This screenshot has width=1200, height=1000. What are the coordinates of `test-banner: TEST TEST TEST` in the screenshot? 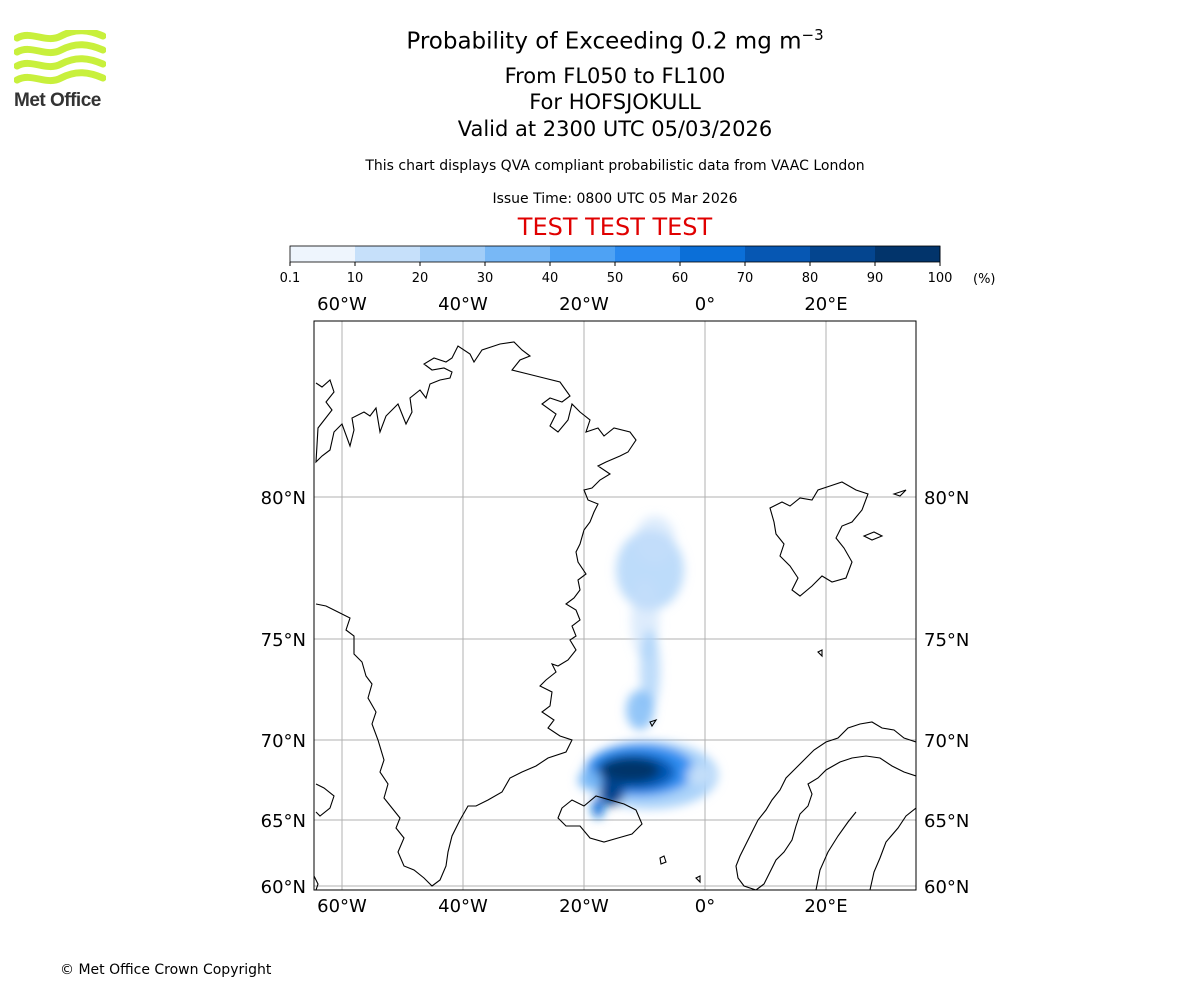 It's located at (615, 227).